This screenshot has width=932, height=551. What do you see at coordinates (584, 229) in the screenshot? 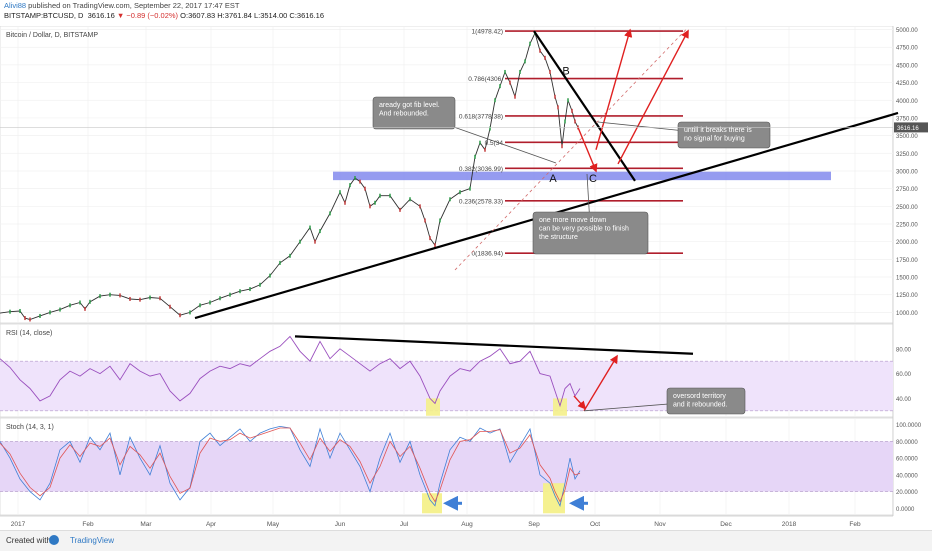
I see `callout-one-more-text: can be very possible to finish` at bounding box center [584, 229].